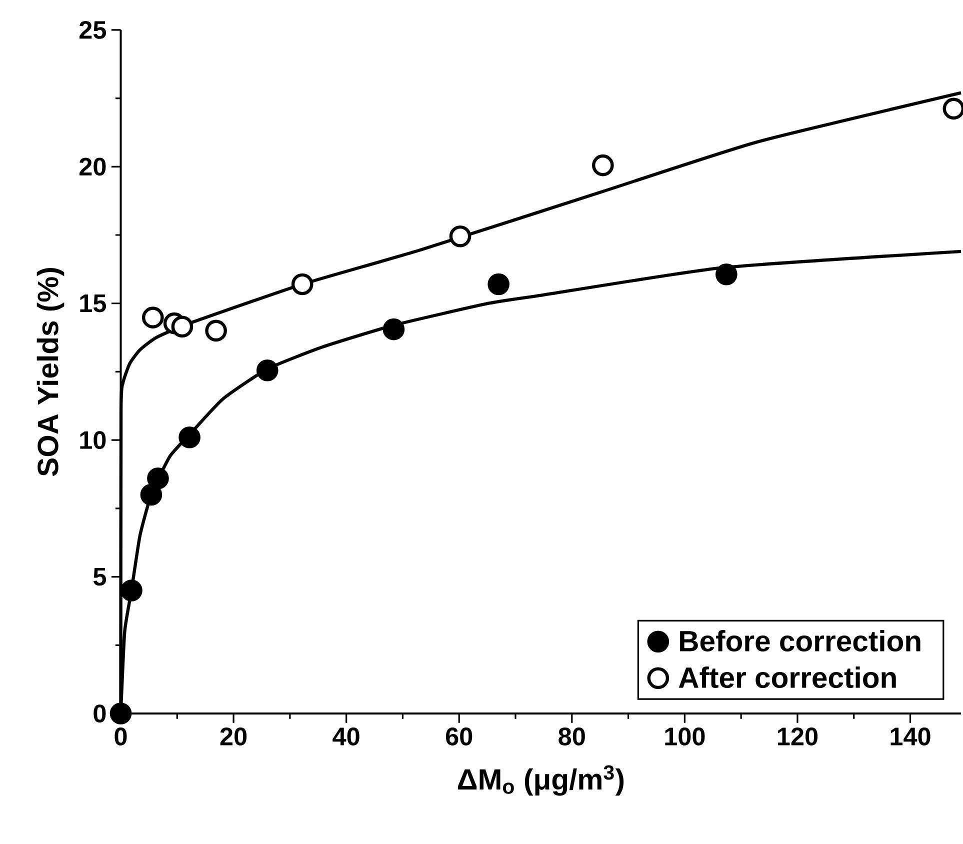 This screenshot has height=844, width=963. I want to click on x-tick-label: 120, so click(798, 736).